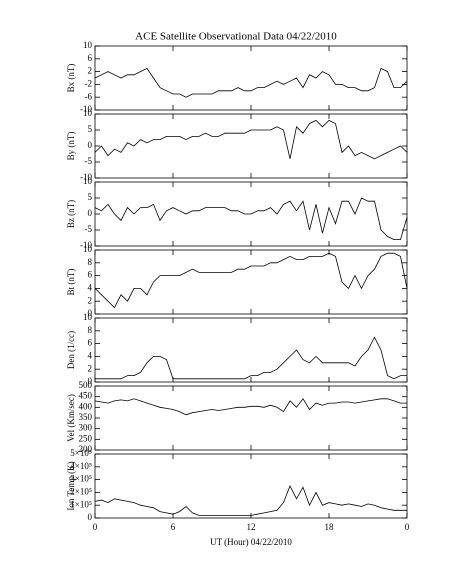  What do you see at coordinates (71, 282) in the screenshot?
I see `y-axis-label: Bt (nT)` at bounding box center [71, 282].